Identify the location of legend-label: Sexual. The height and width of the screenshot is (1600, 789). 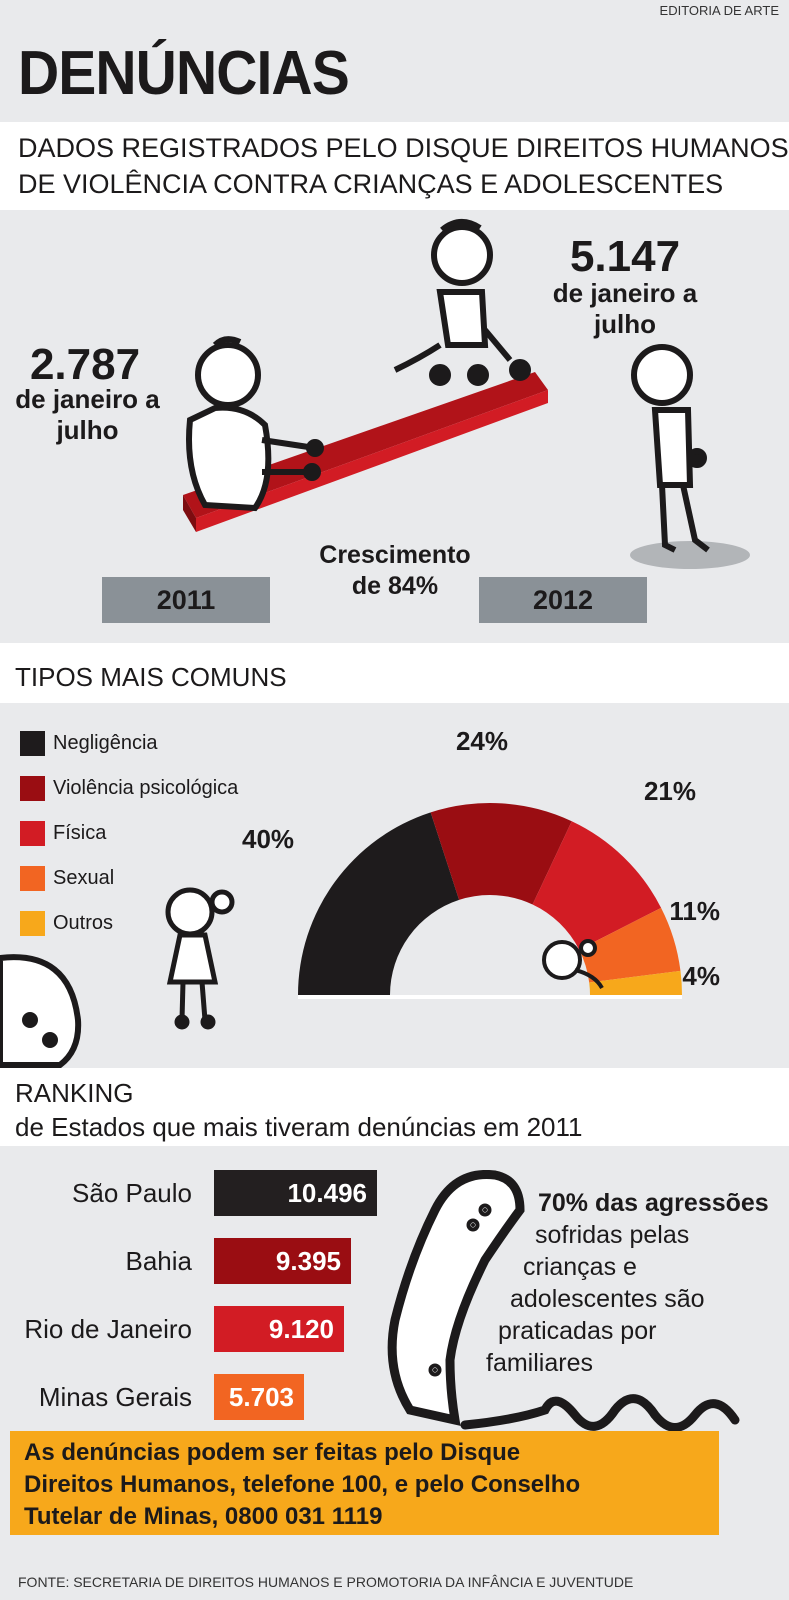
(84, 877).